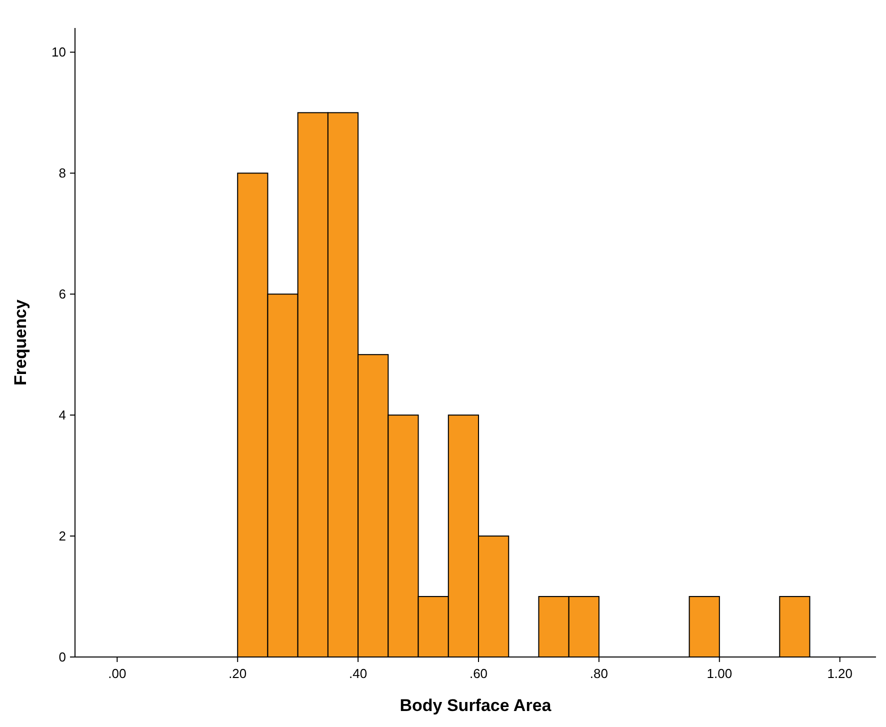  Describe the element at coordinates (478, 673) in the screenshot. I see `x-tick-label: .60` at that location.